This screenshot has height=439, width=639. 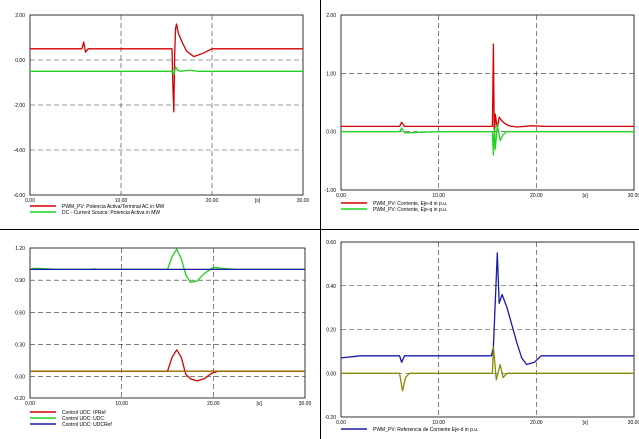 What do you see at coordinates (84, 413) in the screenshot?
I see `legend-label: Control UDC: IPRef` at bounding box center [84, 413].